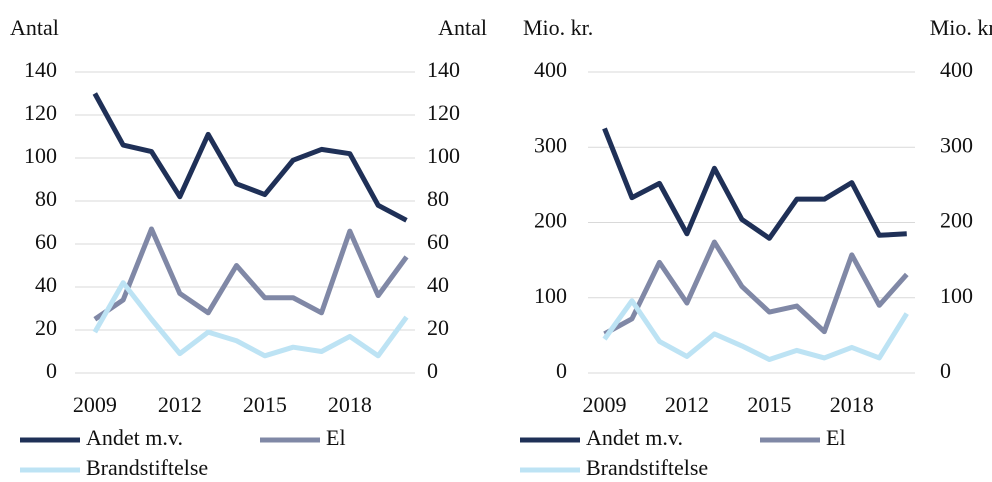  Describe the element at coordinates (956, 144) in the screenshot. I see `y2-tick-label: 300` at that location.